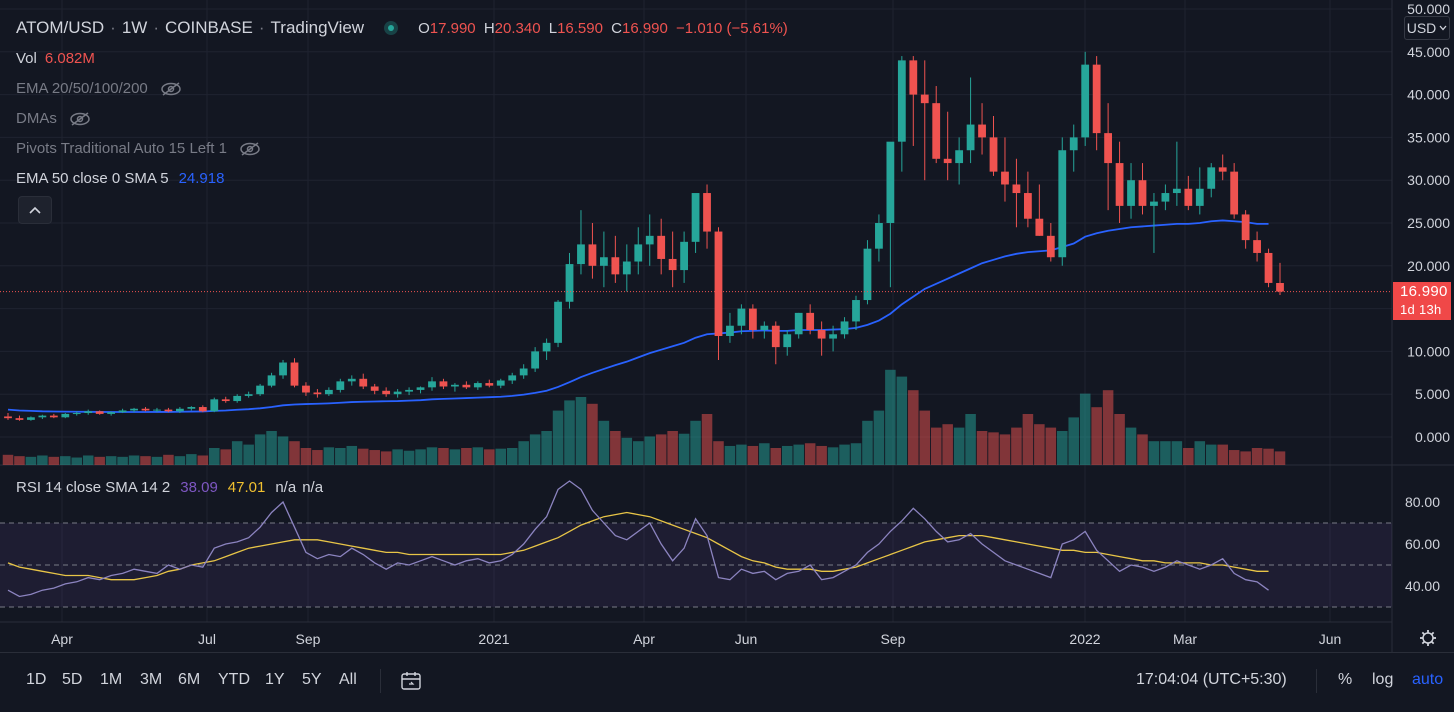 The width and height of the screenshot is (1454, 712). What do you see at coordinates (1422, 544) in the screenshot?
I see `rsi-axis-label: 60.00` at bounding box center [1422, 544].